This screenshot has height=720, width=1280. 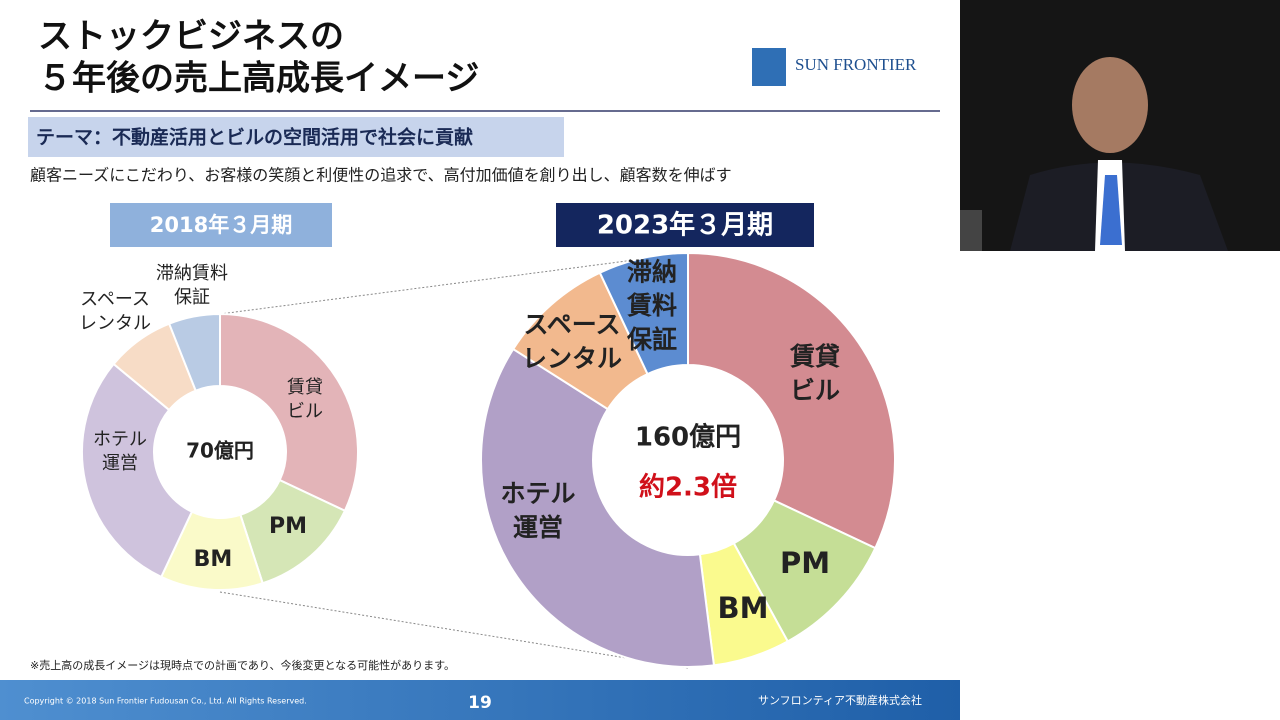 I want to click on chart-title: 2023年３月期, so click(x=685, y=225).